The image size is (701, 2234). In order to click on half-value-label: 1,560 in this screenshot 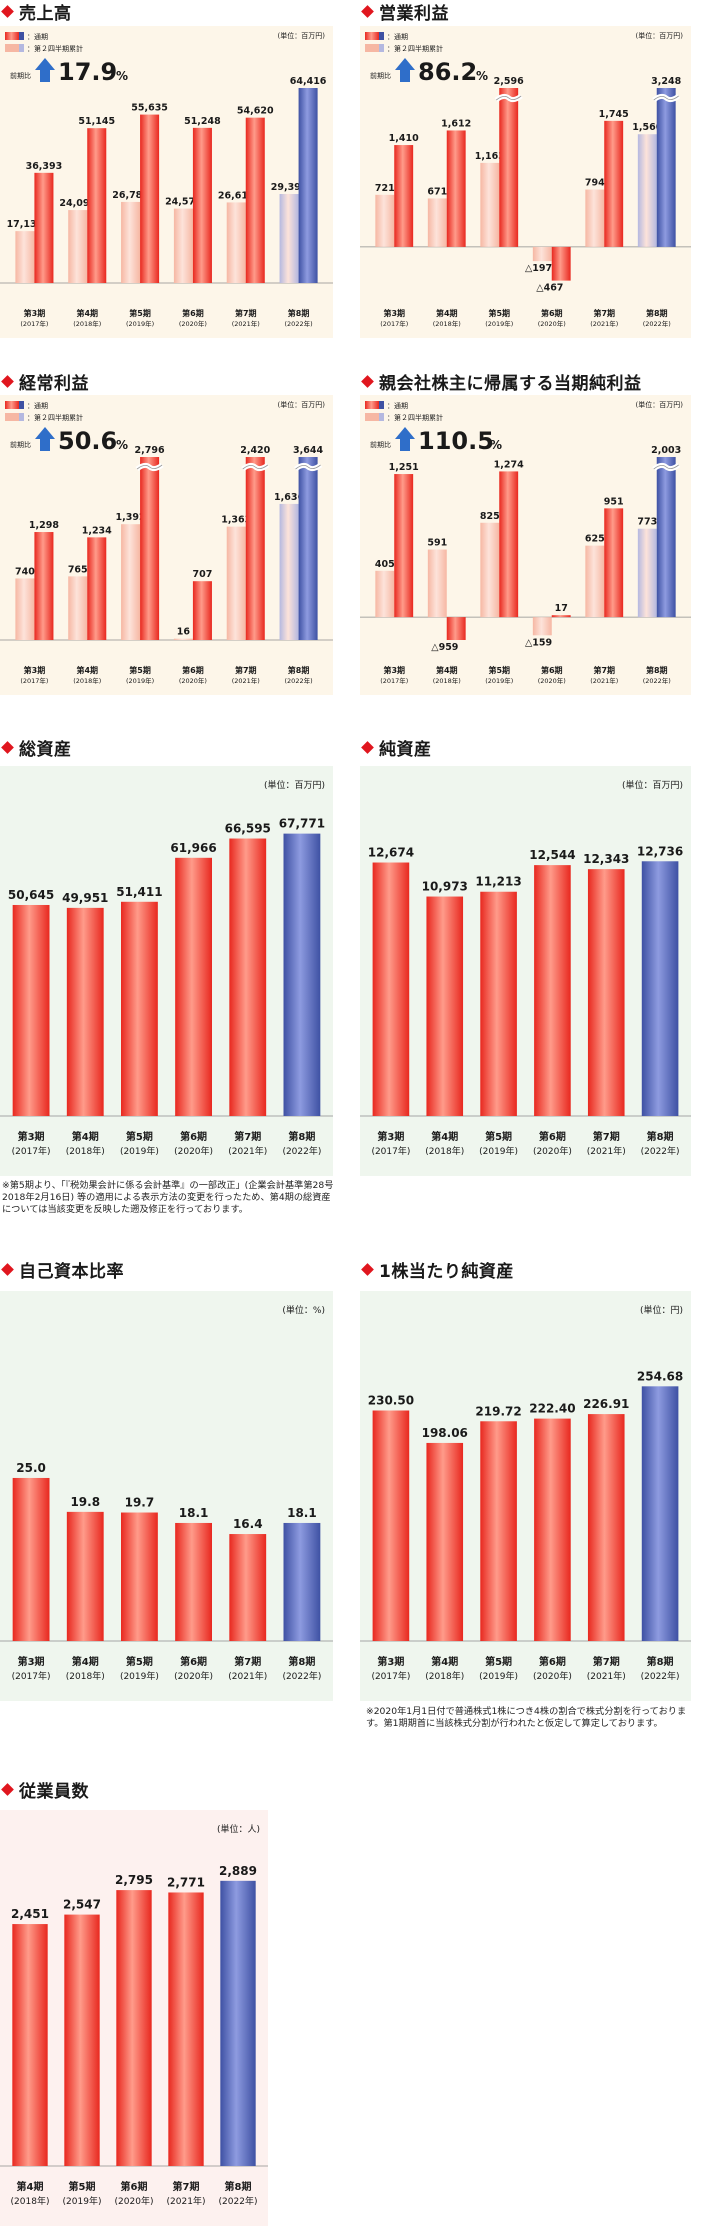, I will do `click(647, 127)`.